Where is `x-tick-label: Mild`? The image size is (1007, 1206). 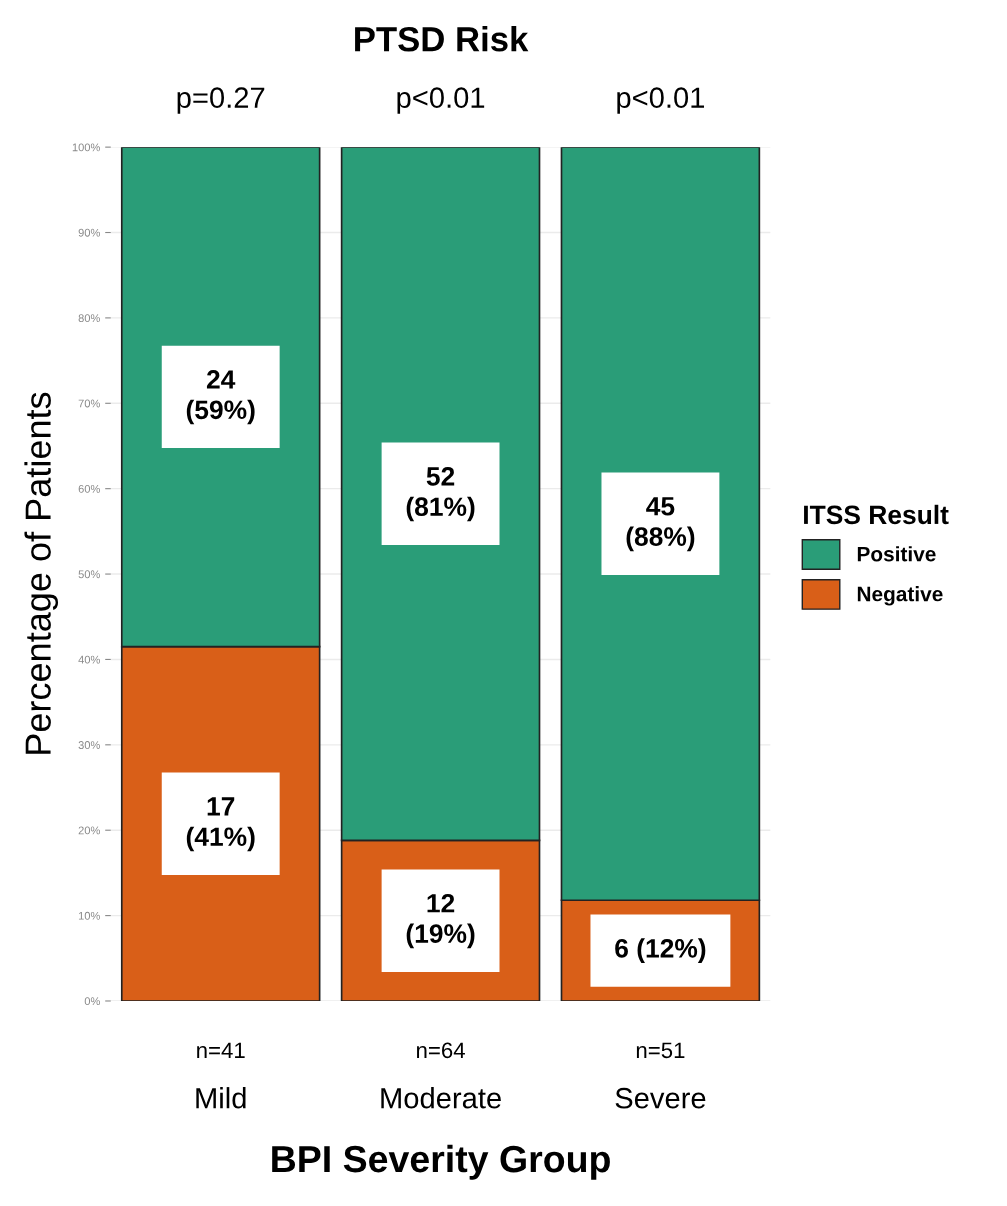 x-tick-label: Mild is located at coordinates (221, 1098).